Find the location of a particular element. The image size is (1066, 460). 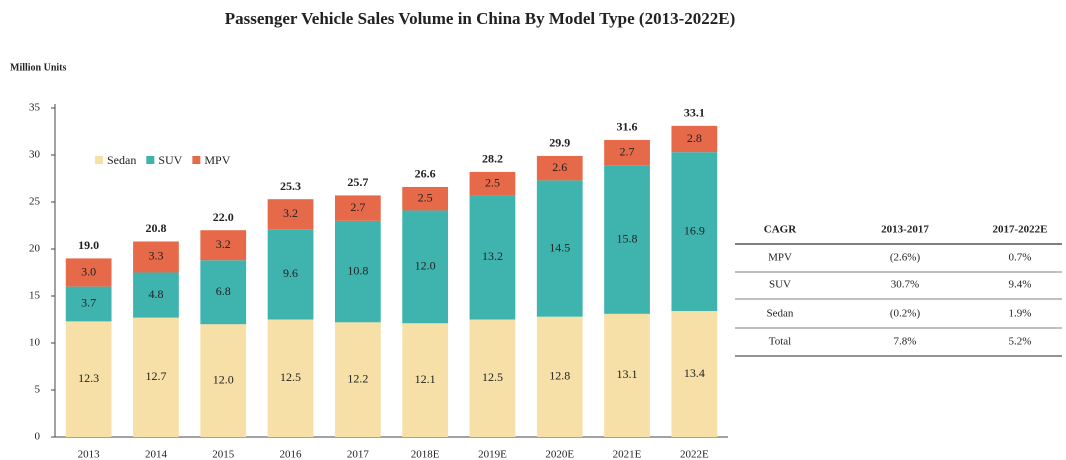

total-label: 20.8 is located at coordinates (155, 228).